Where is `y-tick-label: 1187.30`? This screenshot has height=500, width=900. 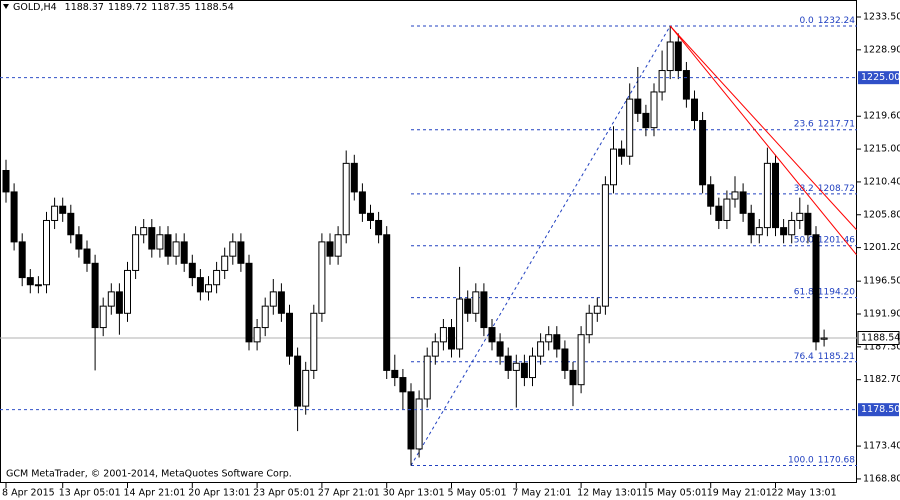 y-tick-label: 1187.30 is located at coordinates (881, 346).